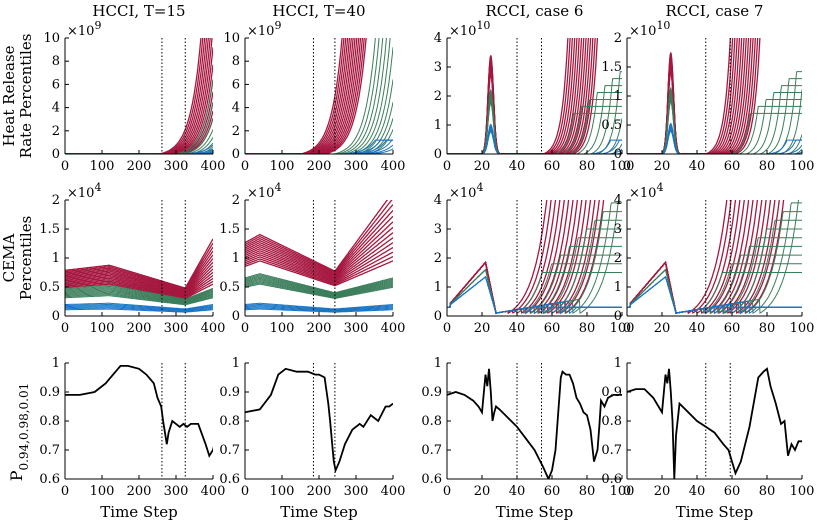 This screenshot has height=524, width=830. Describe the element at coordinates (264, 191) in the screenshot. I see `exponent-label: ×10⁴` at that location.